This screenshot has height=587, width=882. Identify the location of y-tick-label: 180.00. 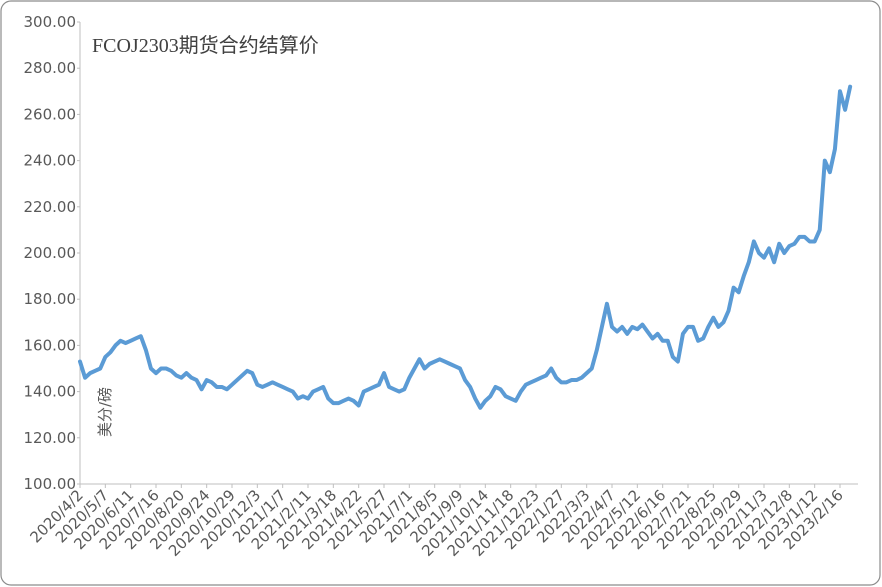
(50, 299).